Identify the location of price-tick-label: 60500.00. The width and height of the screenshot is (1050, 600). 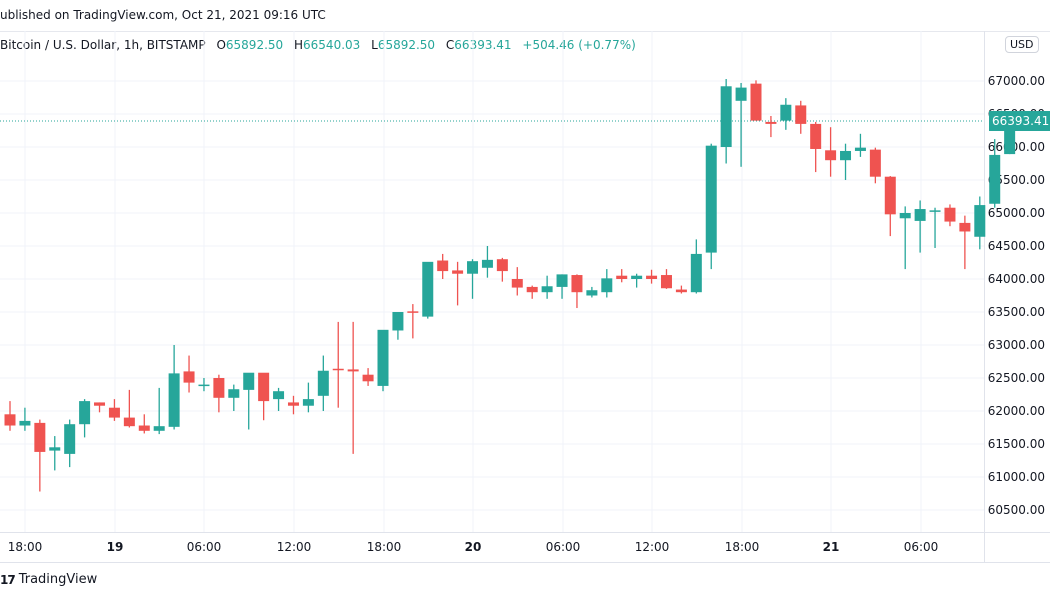
(1016, 510).